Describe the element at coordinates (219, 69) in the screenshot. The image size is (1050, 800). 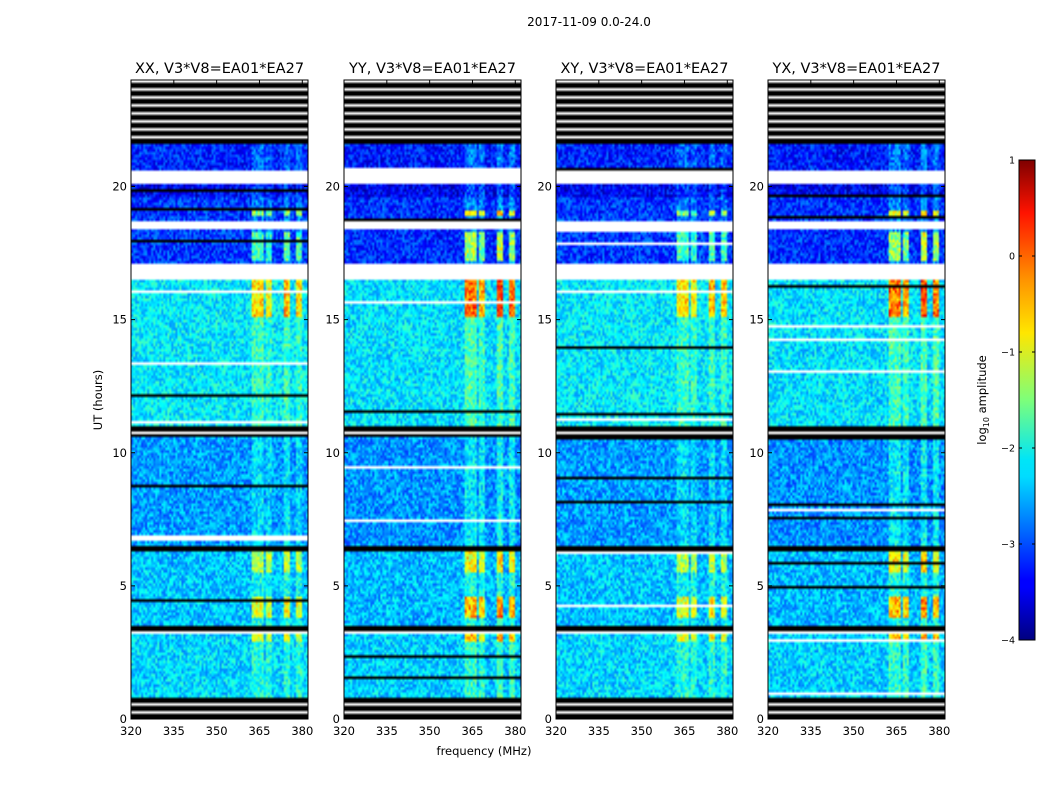
I see `panel-title: XX, V3*V8=EA01*EA27` at that location.